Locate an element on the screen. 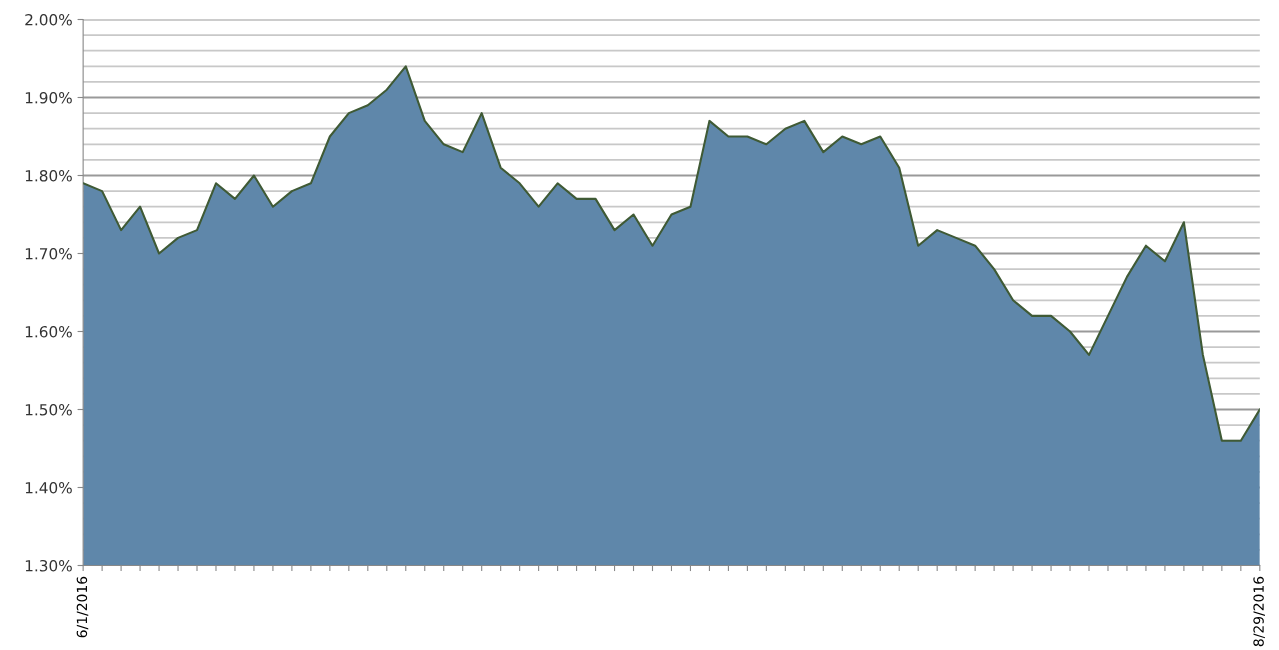 The height and width of the screenshot is (650, 1279). y-tick-label: 1.70% is located at coordinates (48, 253).